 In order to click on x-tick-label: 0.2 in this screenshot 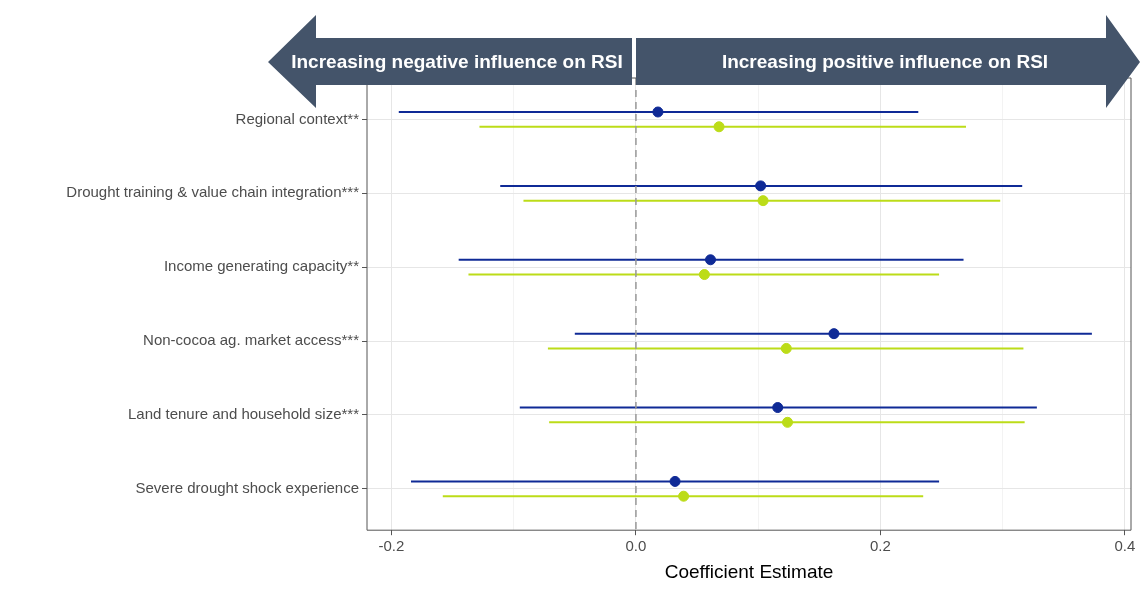, I will do `click(880, 546)`.